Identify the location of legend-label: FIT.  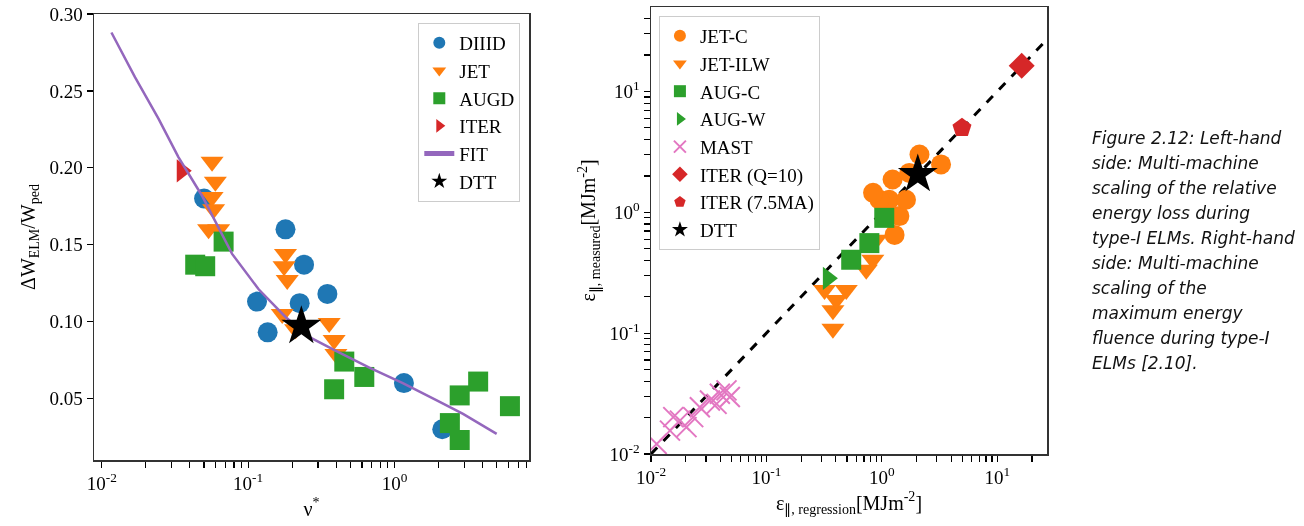
(474, 154).